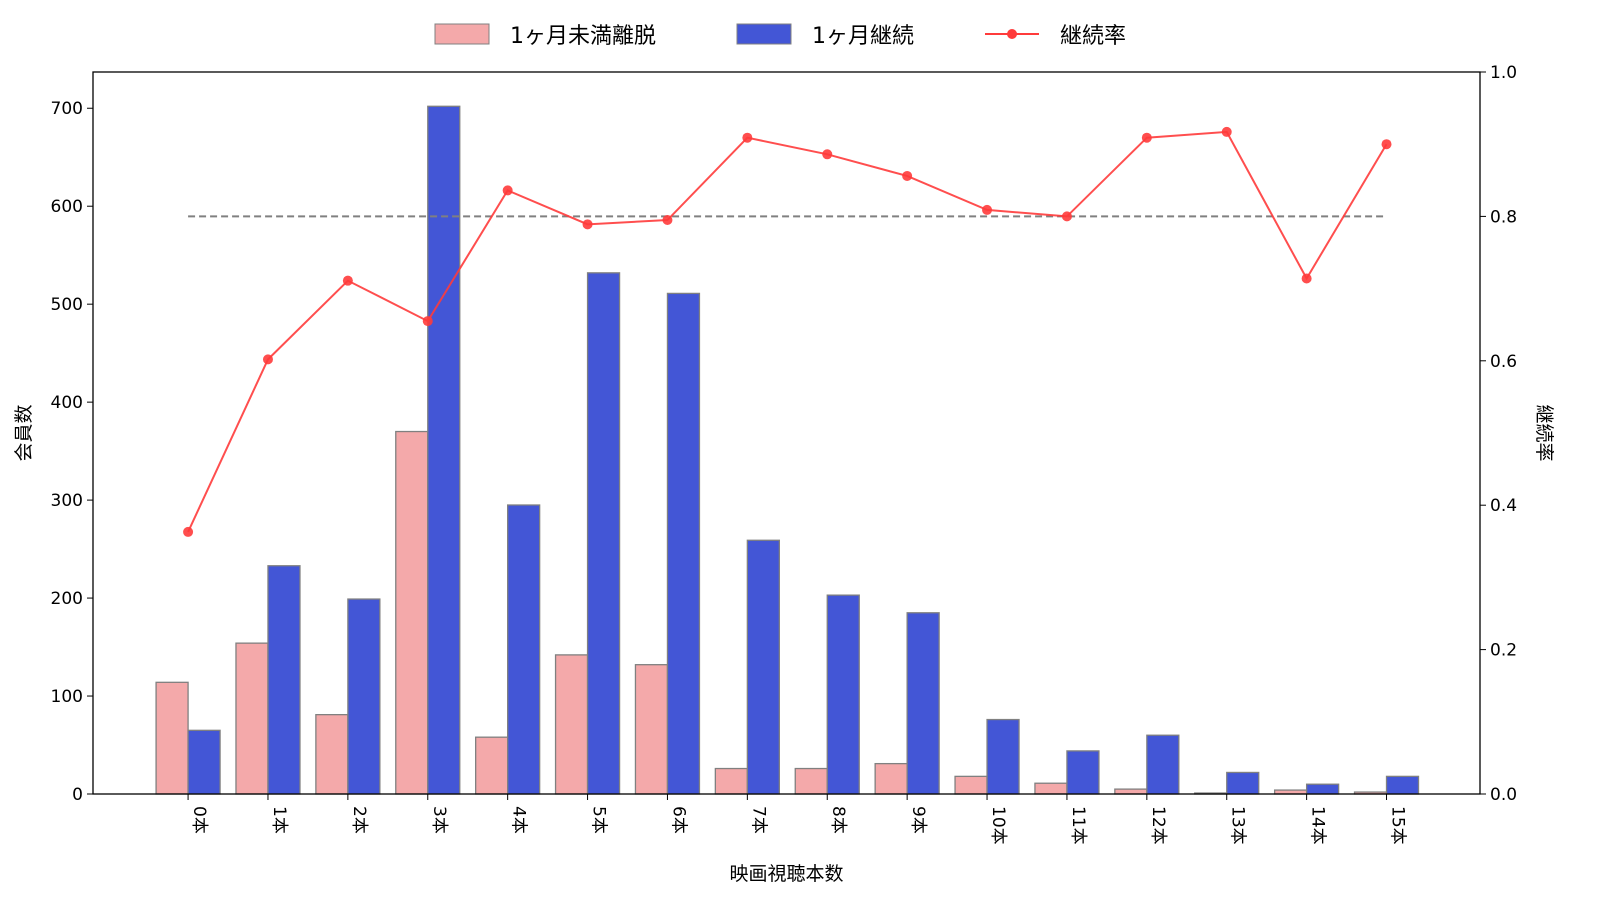 This screenshot has width=1600, height=916. What do you see at coordinates (678, 820) in the screenshot?
I see `x-tick-label: 6本` at bounding box center [678, 820].